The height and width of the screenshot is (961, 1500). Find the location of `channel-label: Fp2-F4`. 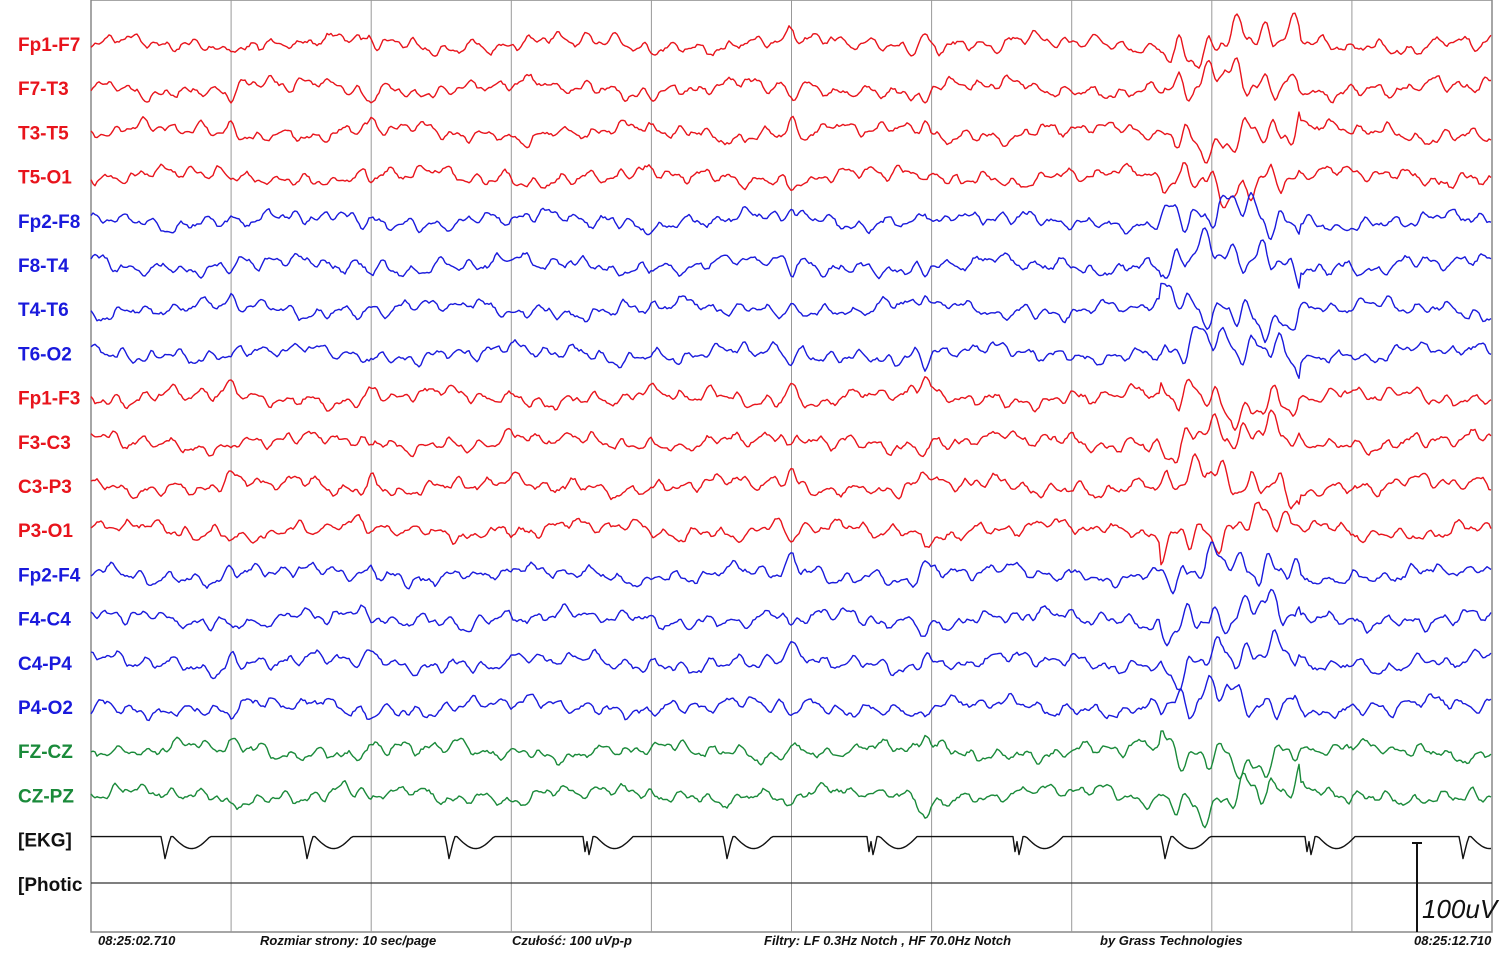

channel-label: Fp2-F4 is located at coordinates (49, 575).